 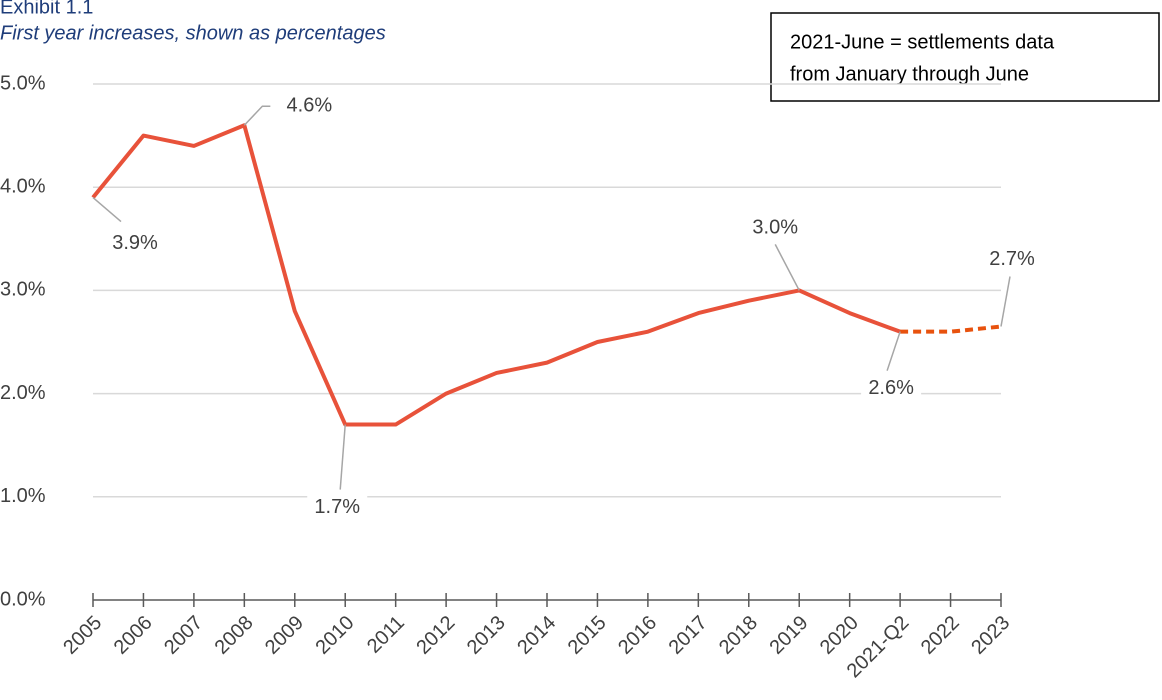 I want to click on x-tick-label: 2015, so click(x=587, y=635).